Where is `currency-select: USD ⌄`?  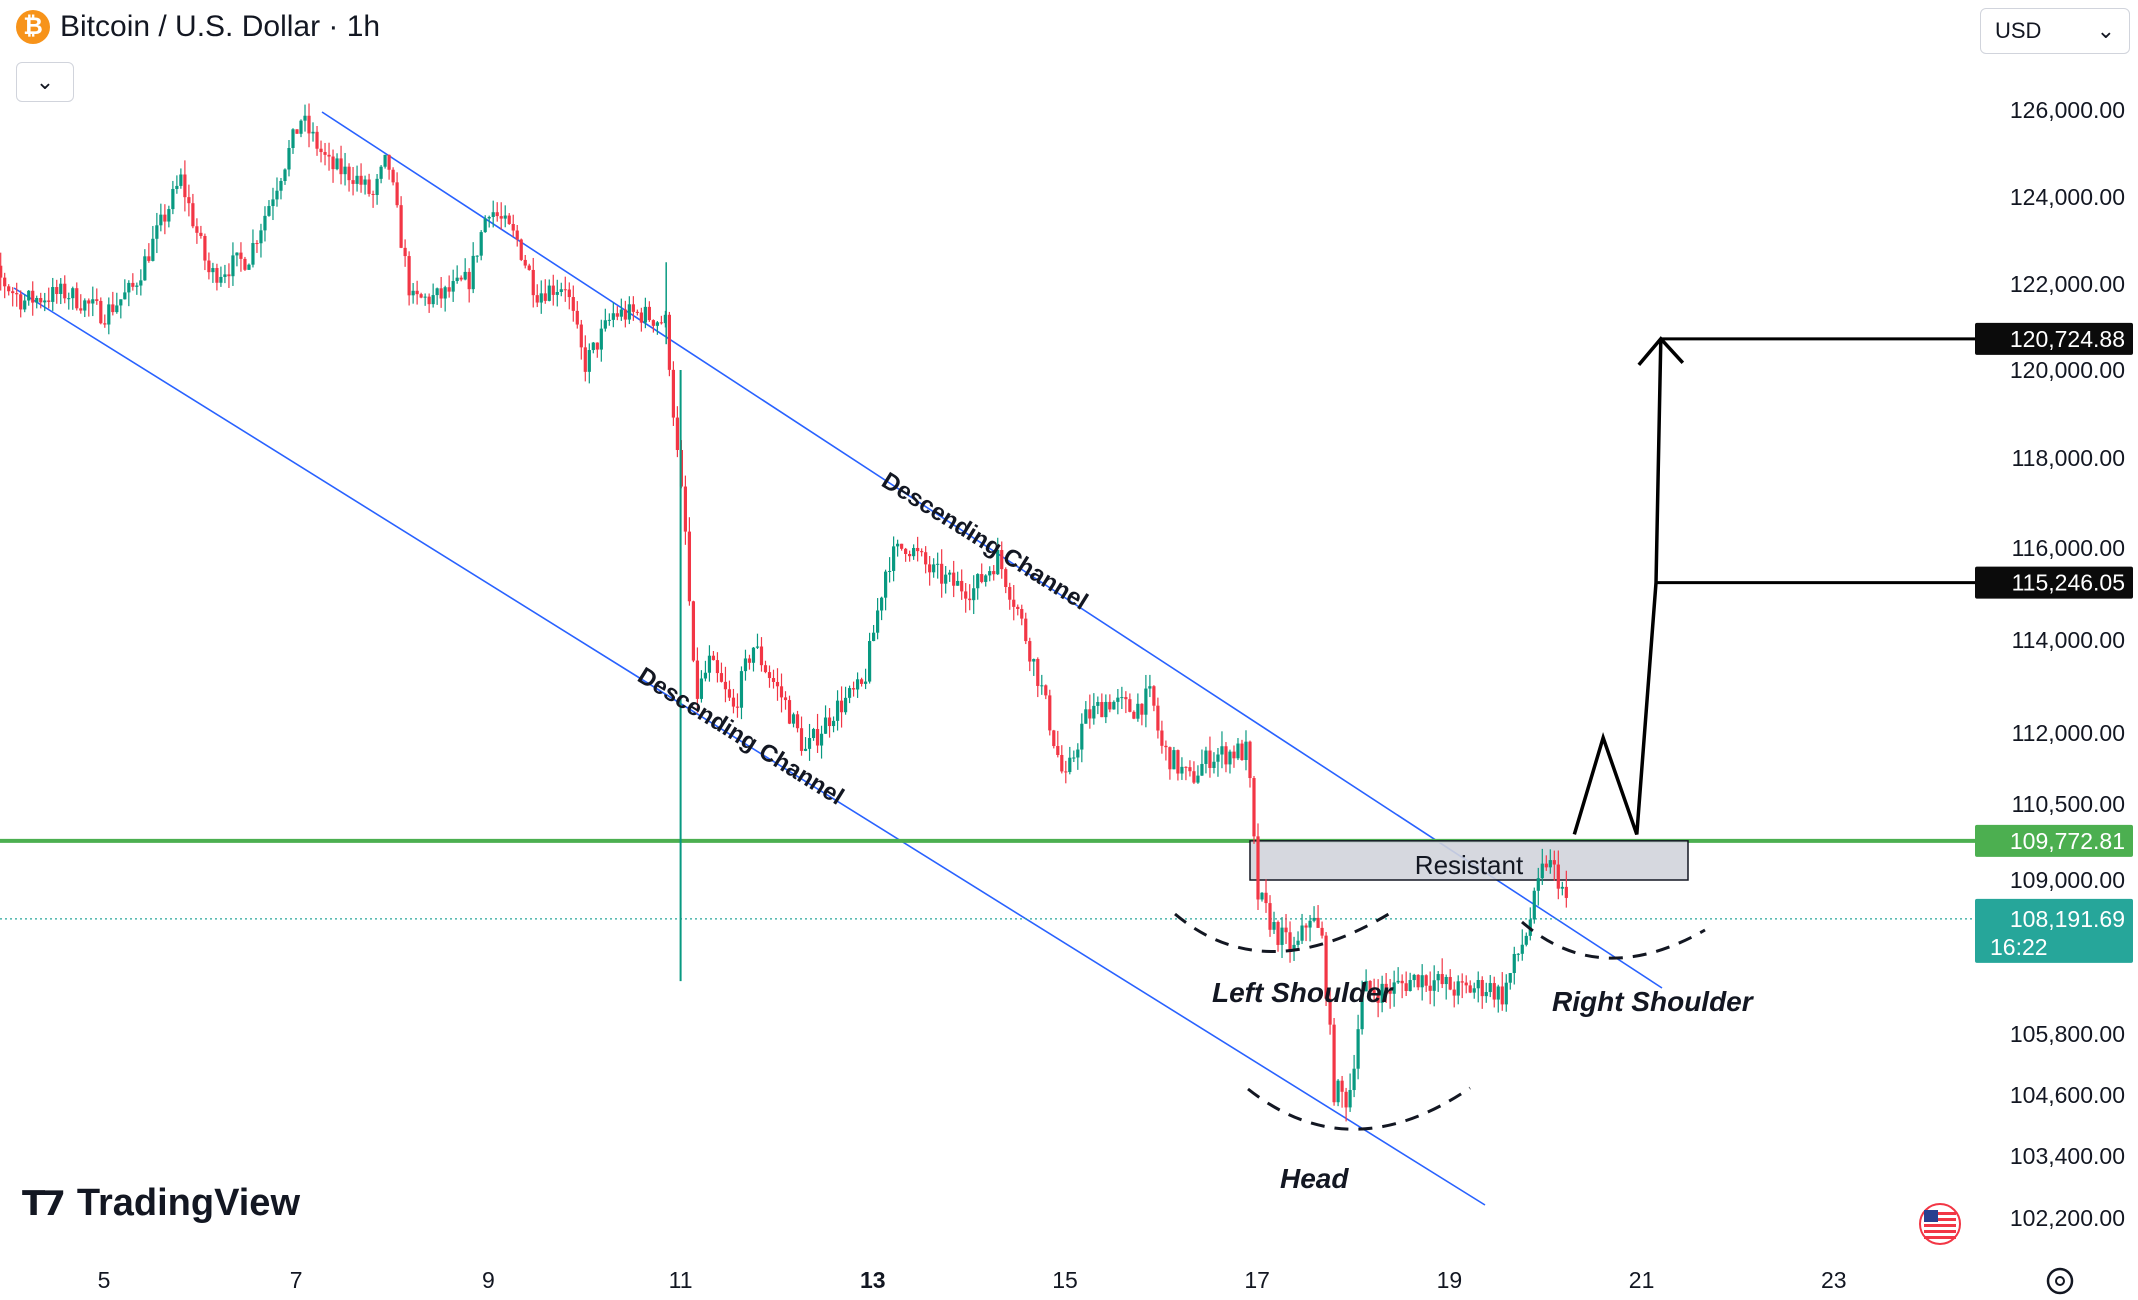 currency-select: USD ⌄ is located at coordinates (2055, 31).